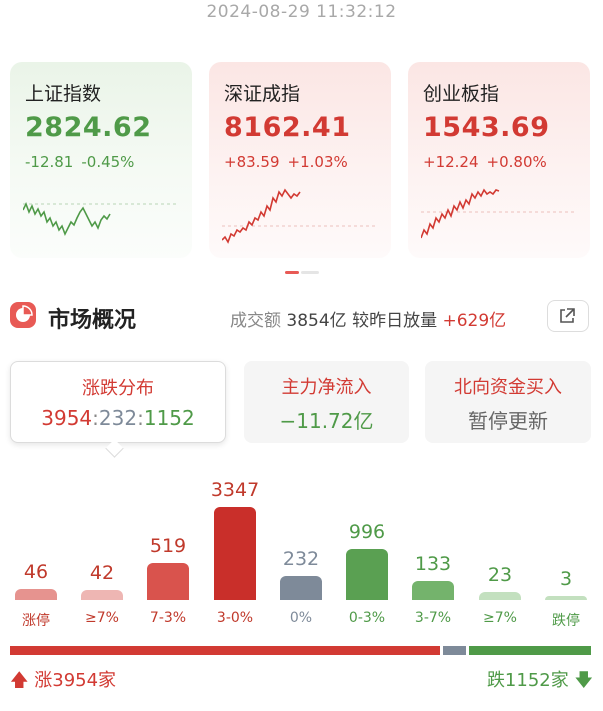 This screenshot has width=603, height=711. What do you see at coordinates (316, 321) in the screenshot?
I see `turnover-value: 3854亿` at bounding box center [316, 321].